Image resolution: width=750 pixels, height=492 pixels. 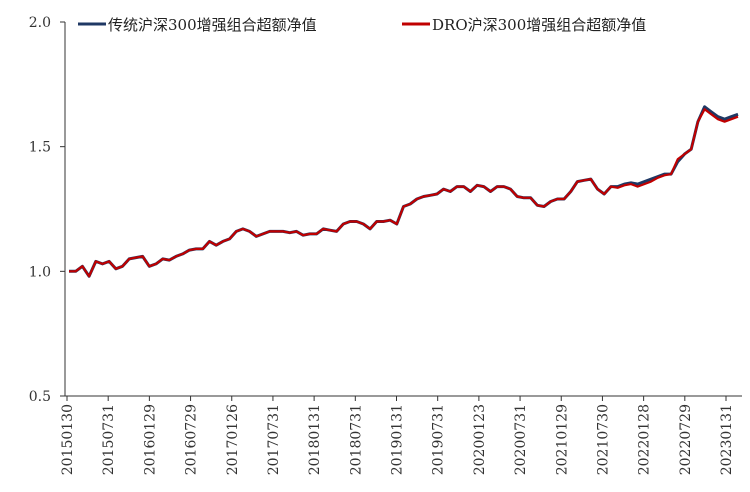 I want to click on y-tick-label: 2.0, so click(x=40, y=23).